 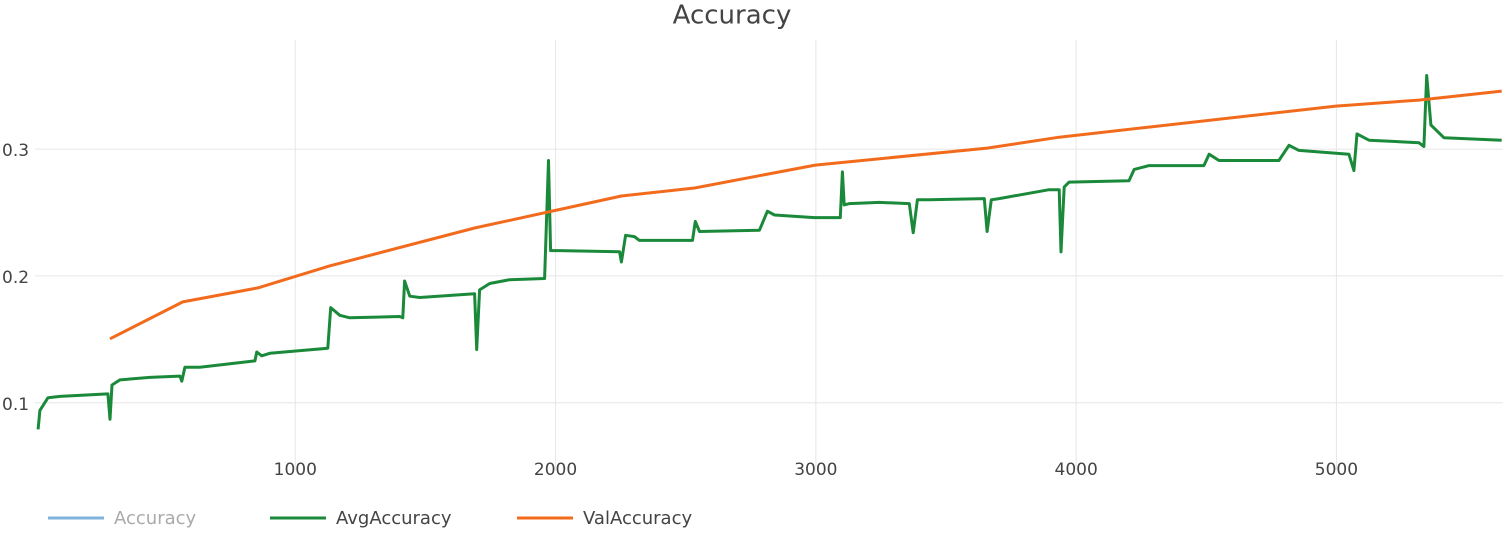 What do you see at coordinates (15, 405) in the screenshot?
I see `y-tick-label: 0.1` at bounding box center [15, 405].